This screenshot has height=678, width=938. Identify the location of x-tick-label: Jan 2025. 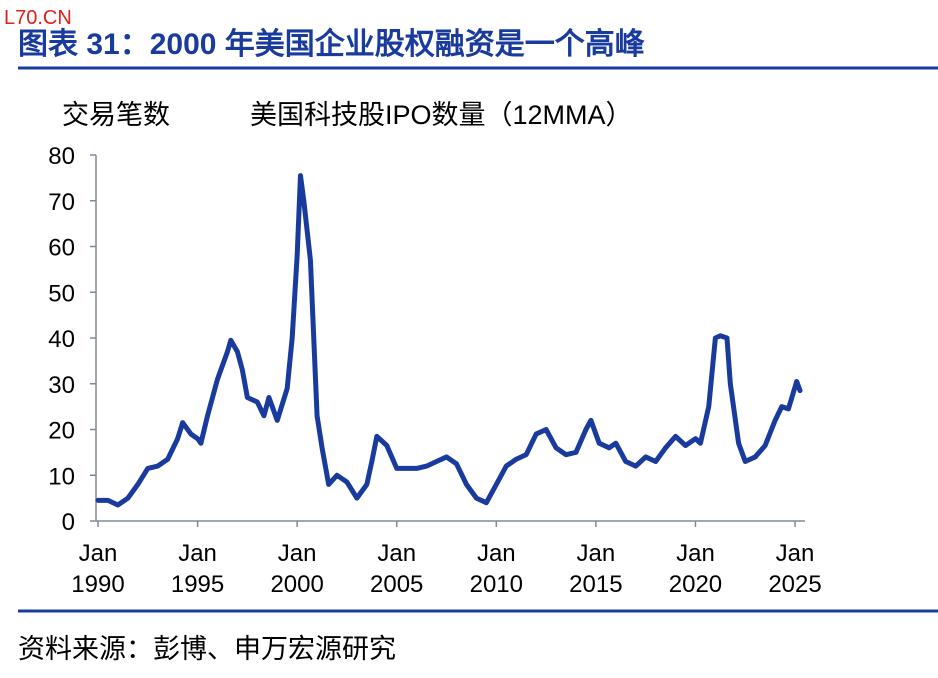
(795, 569).